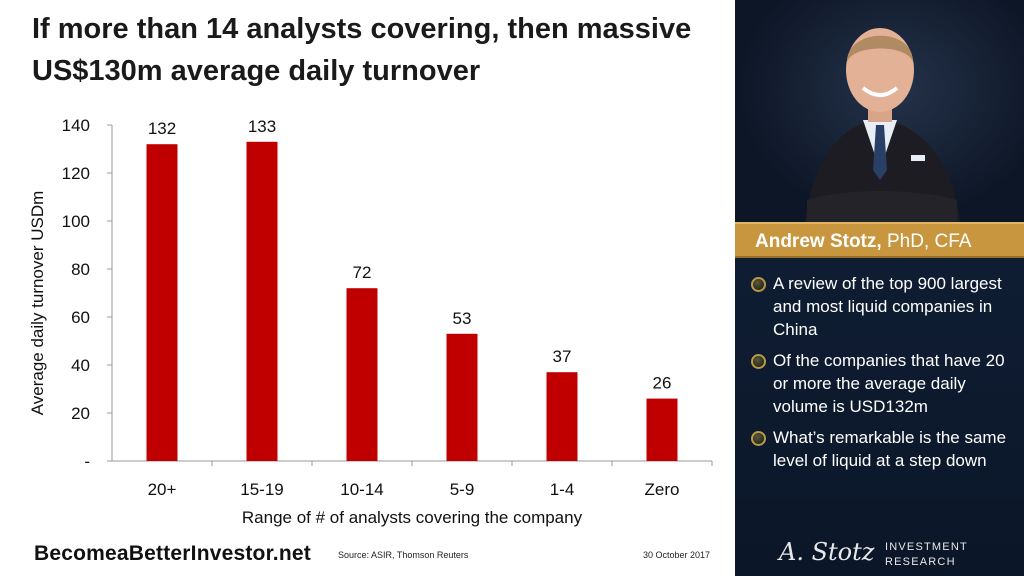  I want to click on y-tick-label: 80, so click(80, 269).